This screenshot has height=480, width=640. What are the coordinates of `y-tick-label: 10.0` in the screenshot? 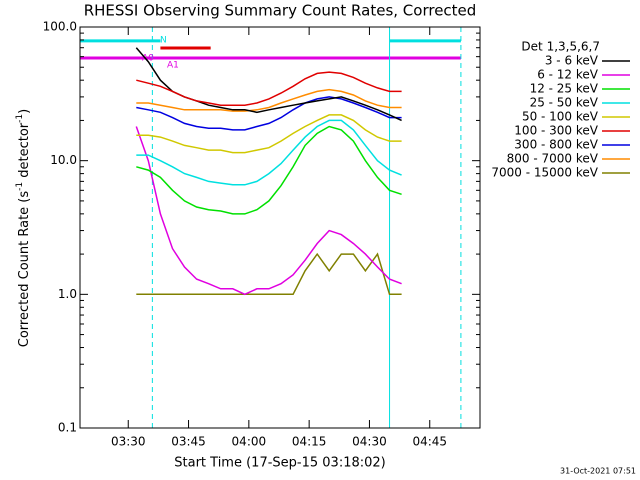 It's located at (63, 160).